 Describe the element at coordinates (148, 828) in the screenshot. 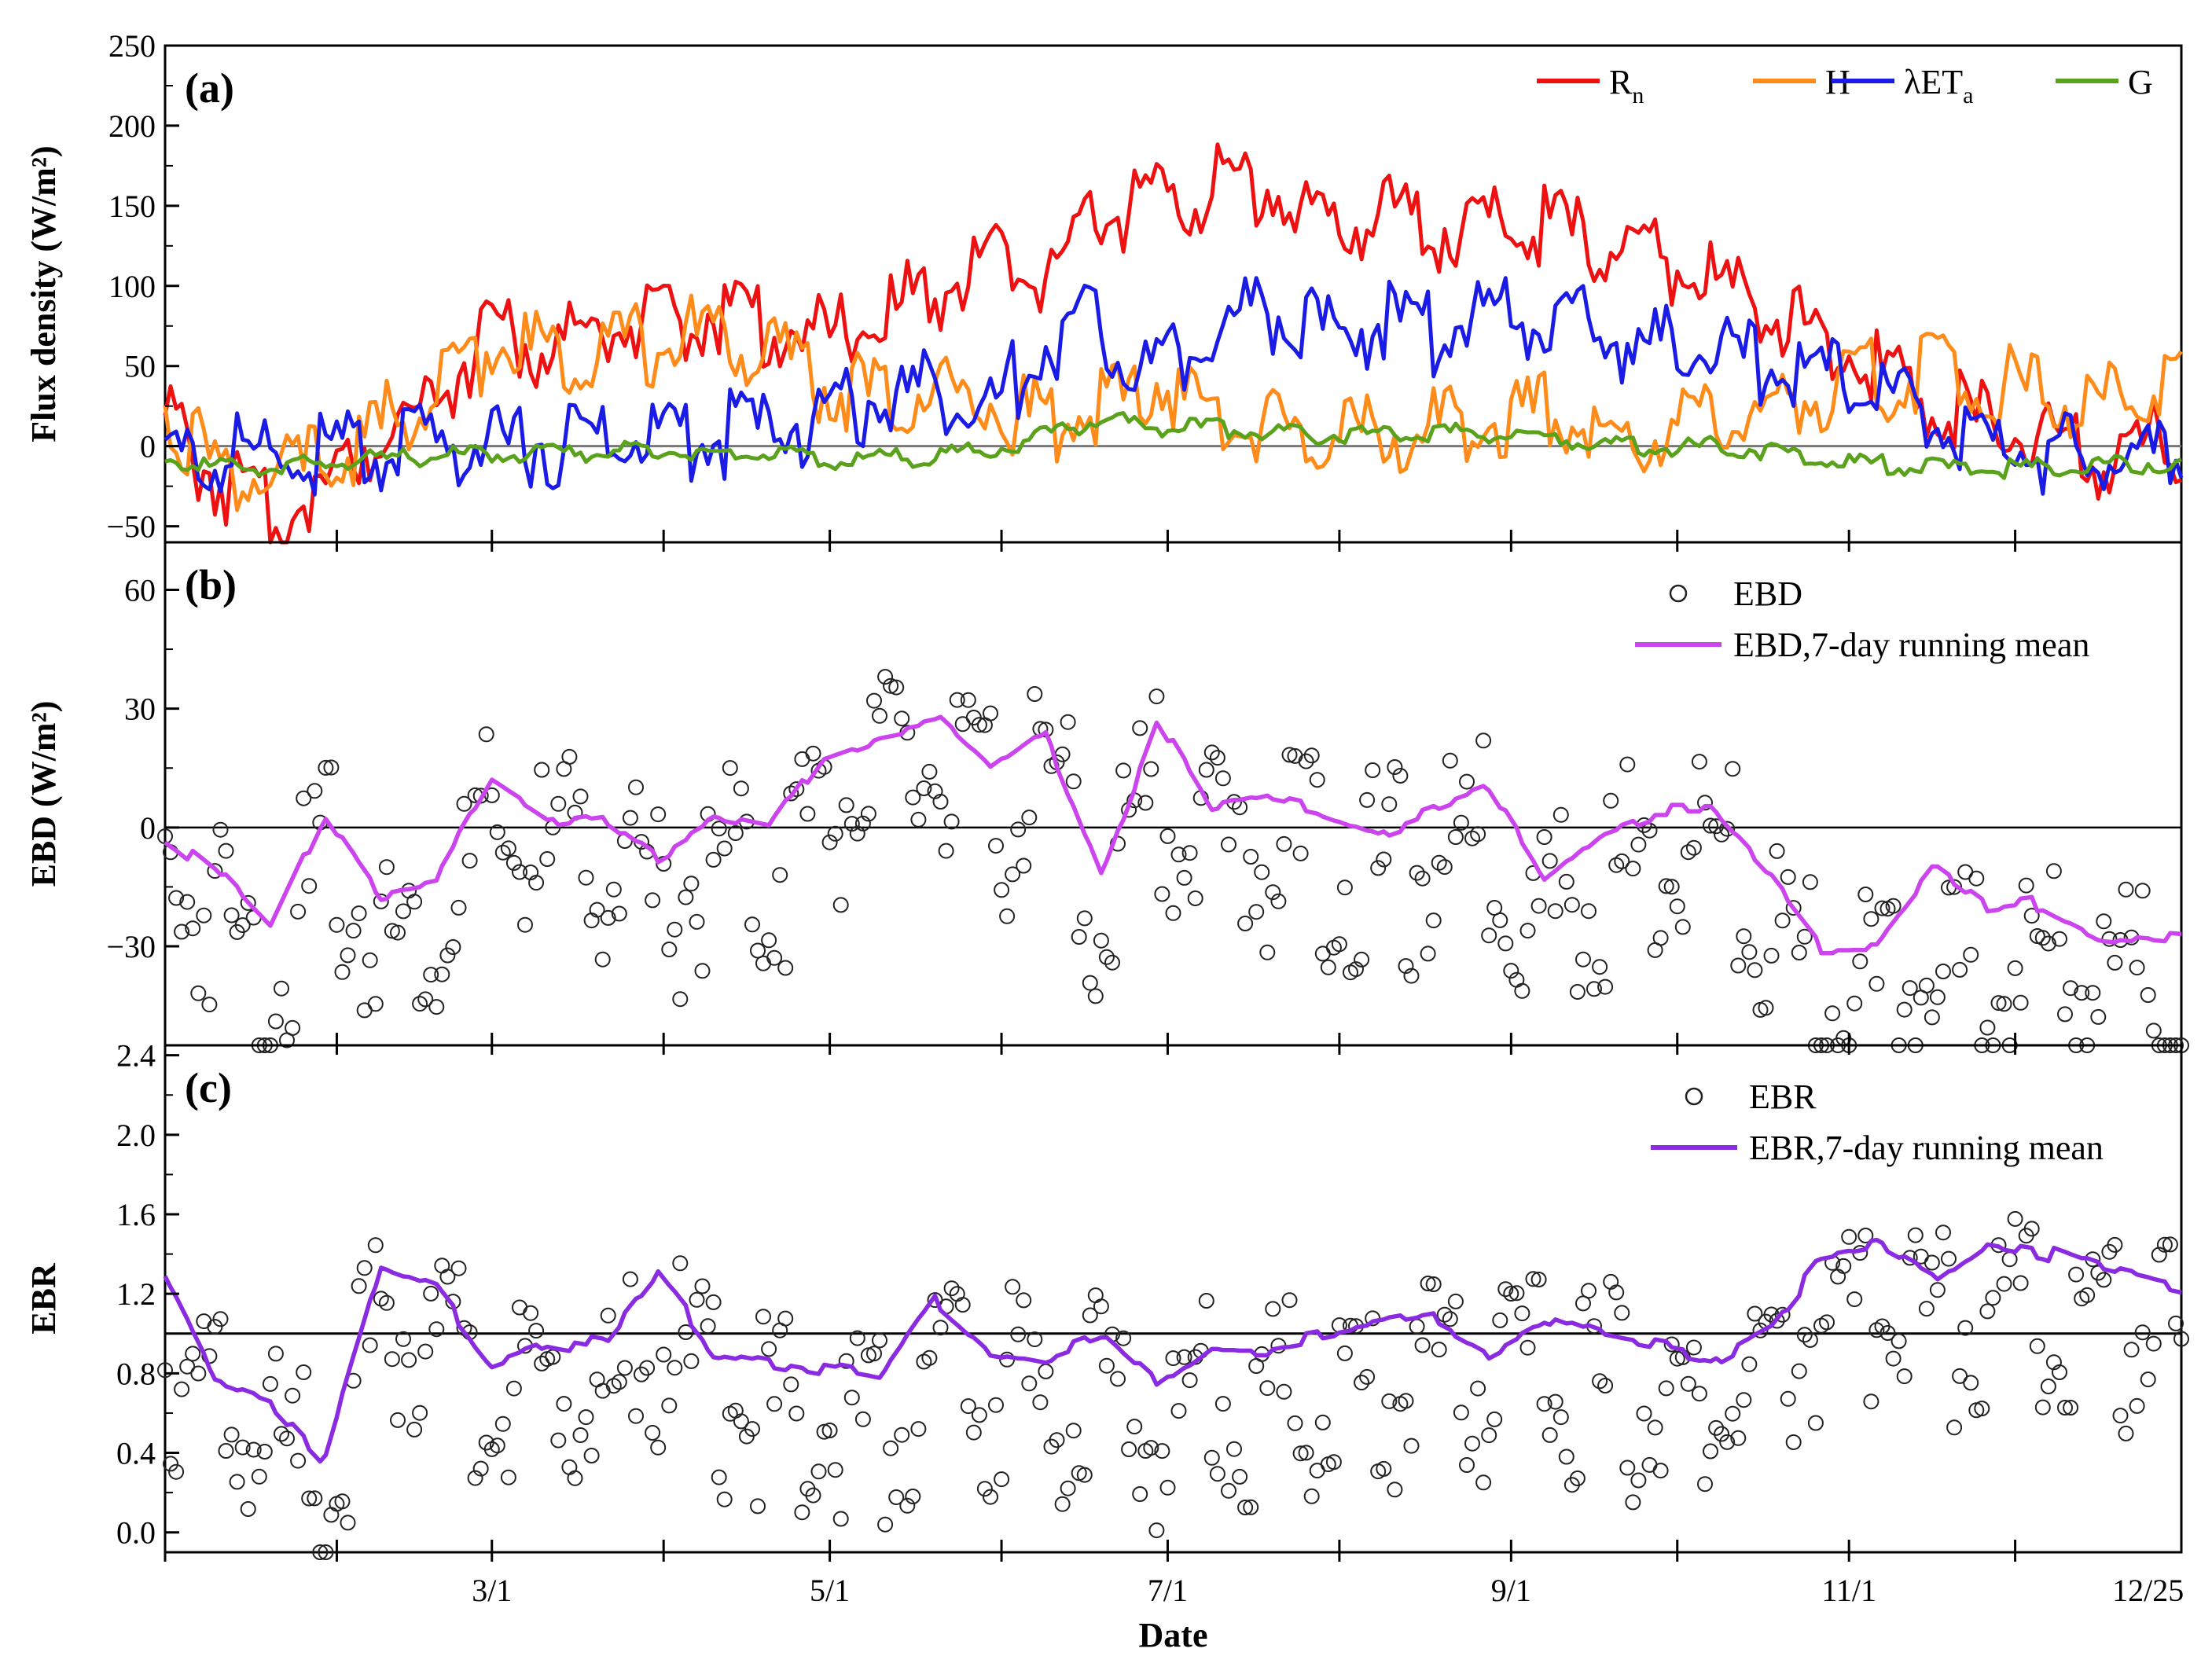

I see `y-tick-label: 0` at that location.